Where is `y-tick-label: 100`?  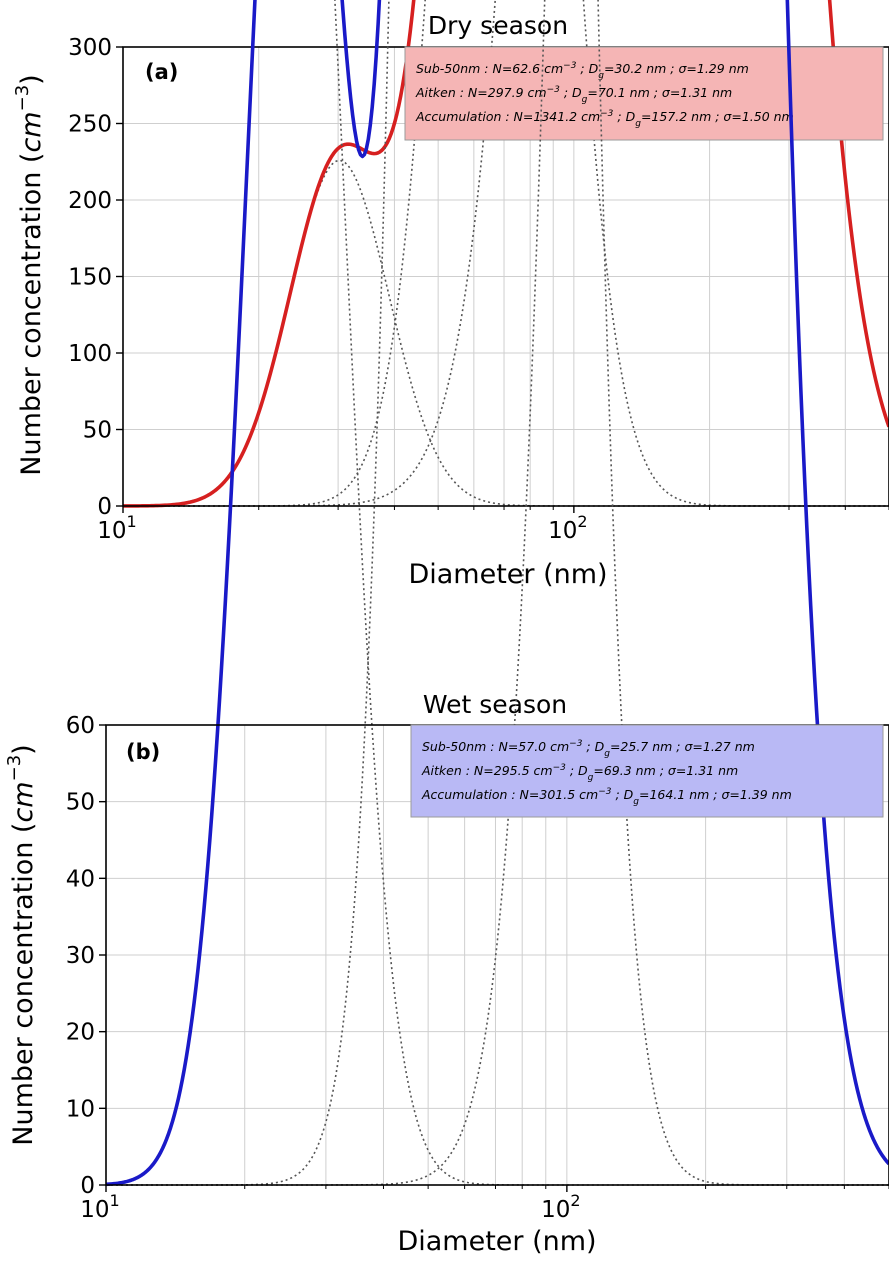 y-tick-label: 100 is located at coordinates (90, 354).